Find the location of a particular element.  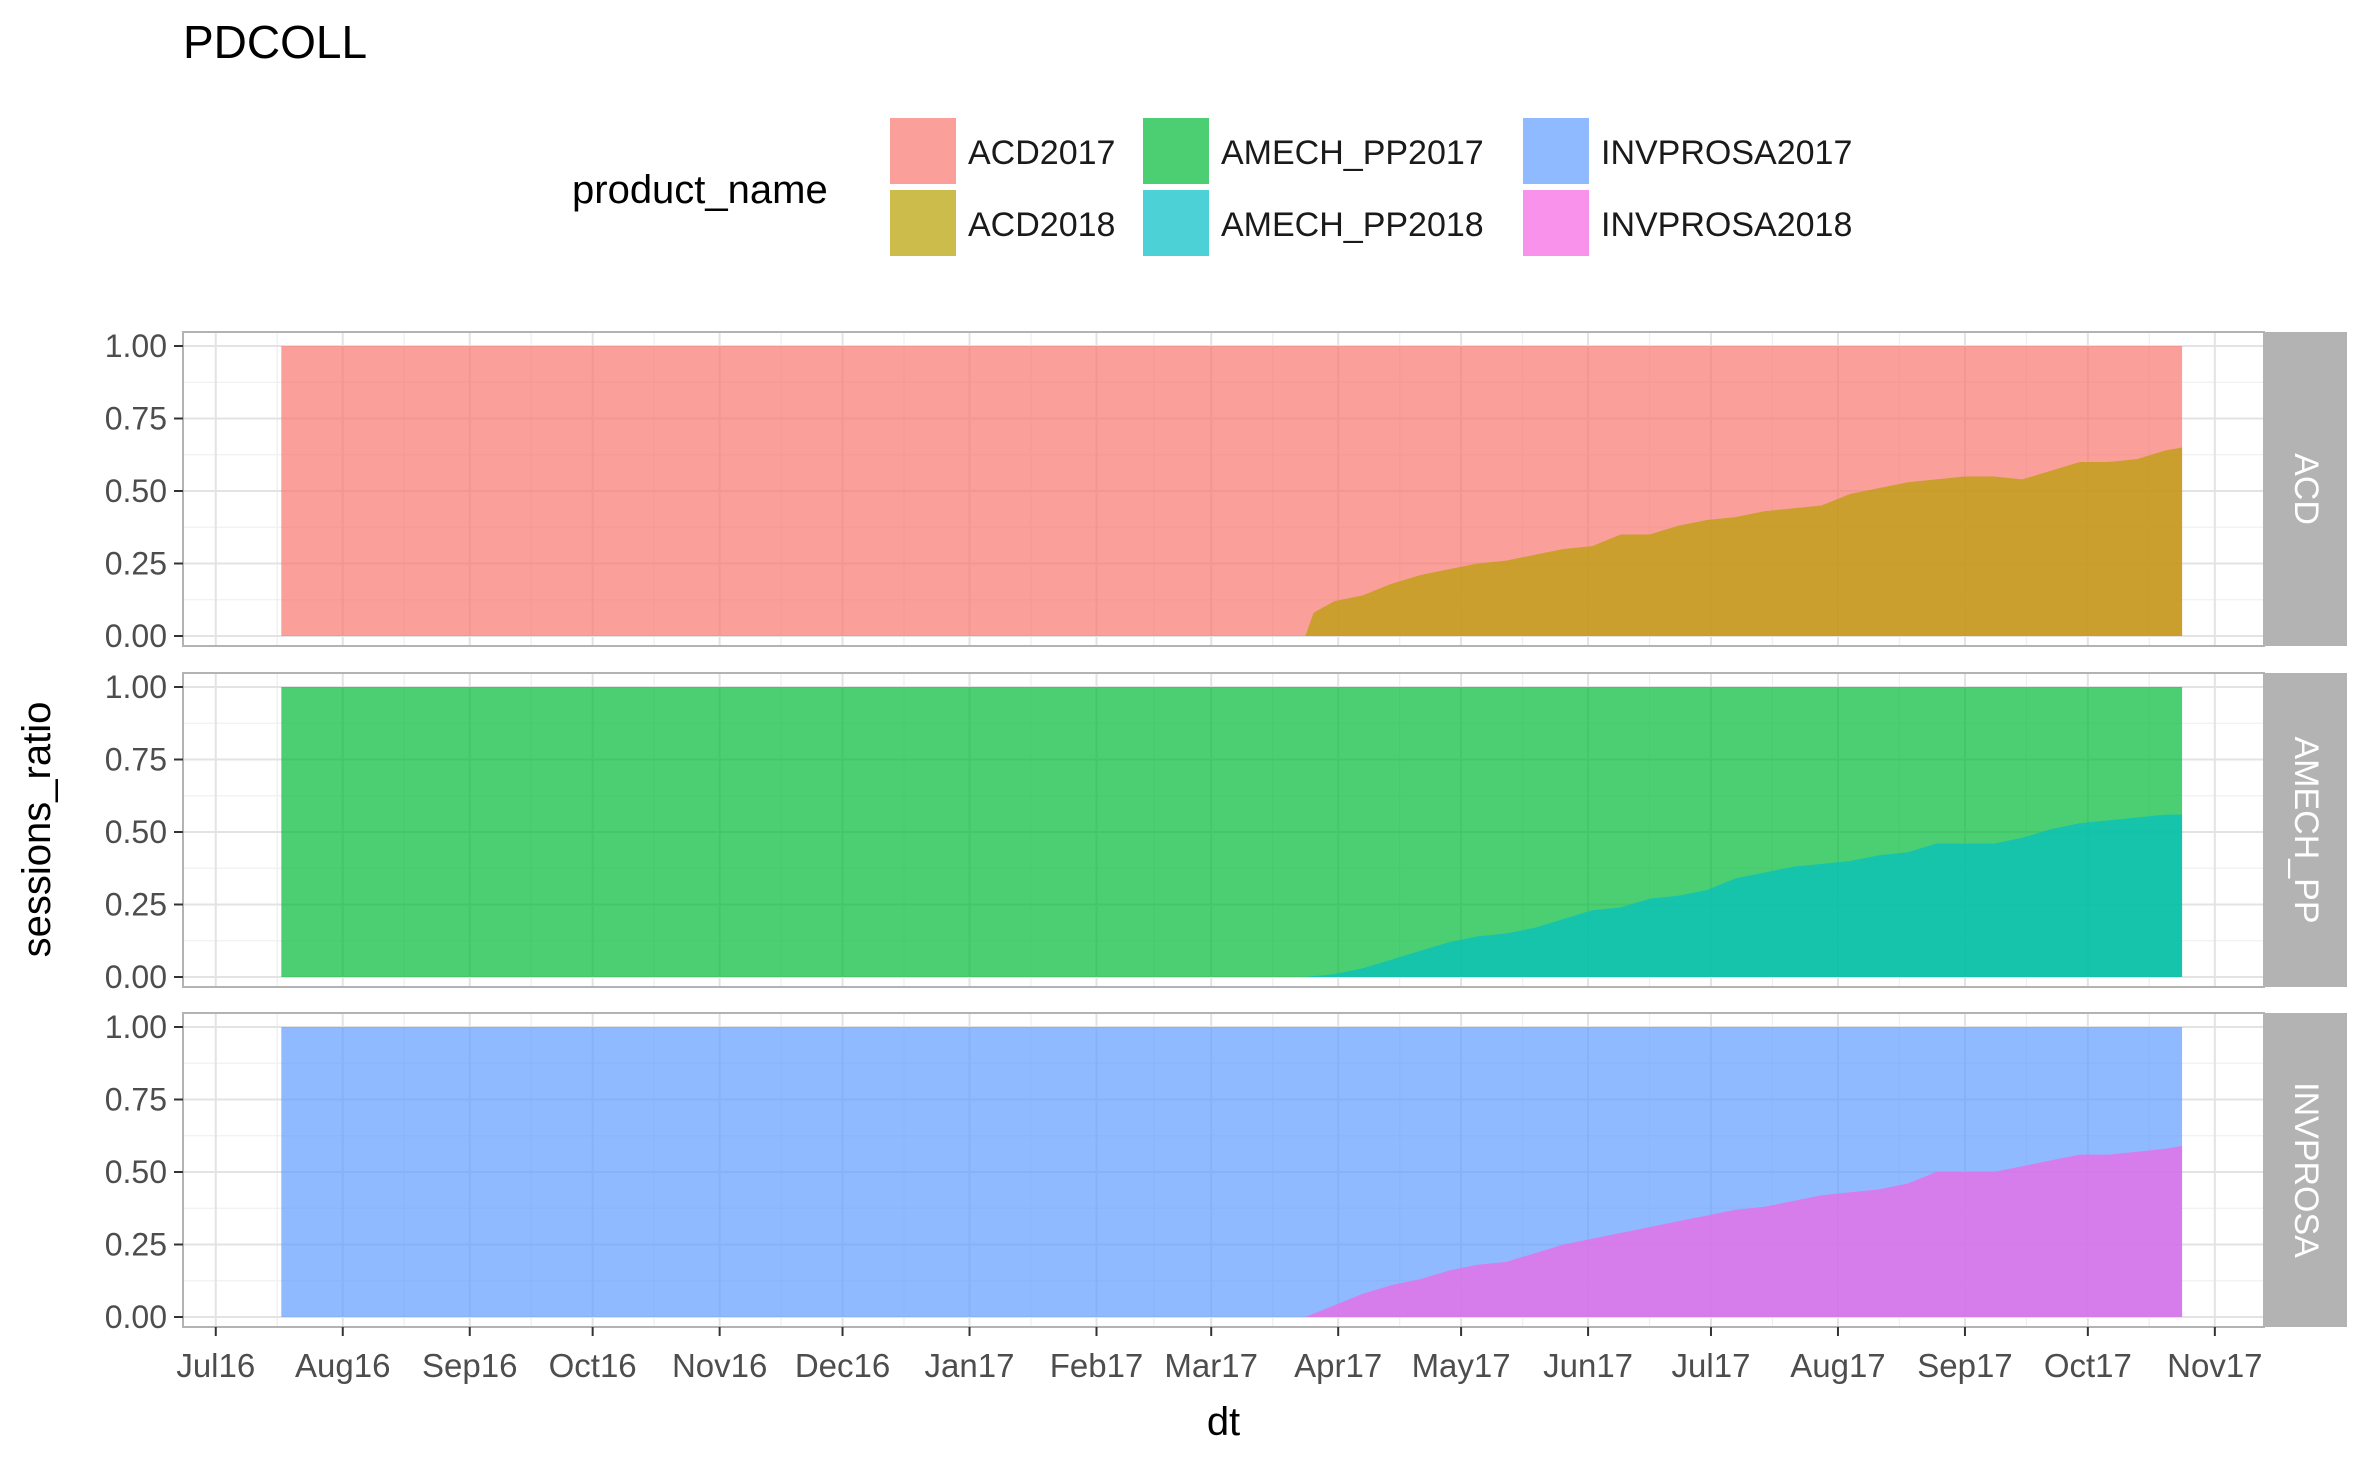

legend-key-invprosa2018 is located at coordinates (1556, 223).